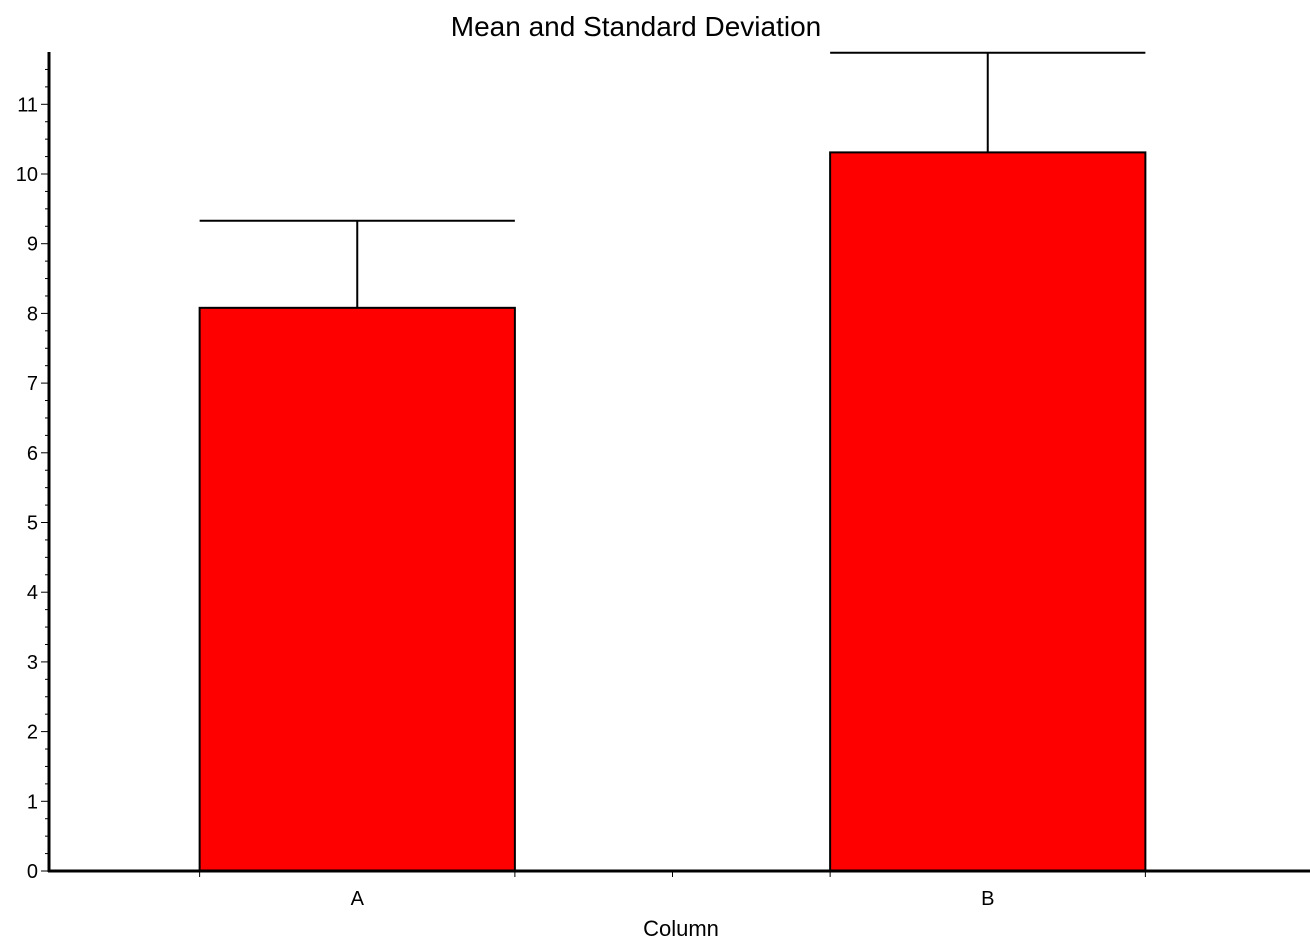 This screenshot has height=948, width=1310. I want to click on y-axis: 0 1 2 3 4 5 6 7 8 9 10 11, so click(33, 467).